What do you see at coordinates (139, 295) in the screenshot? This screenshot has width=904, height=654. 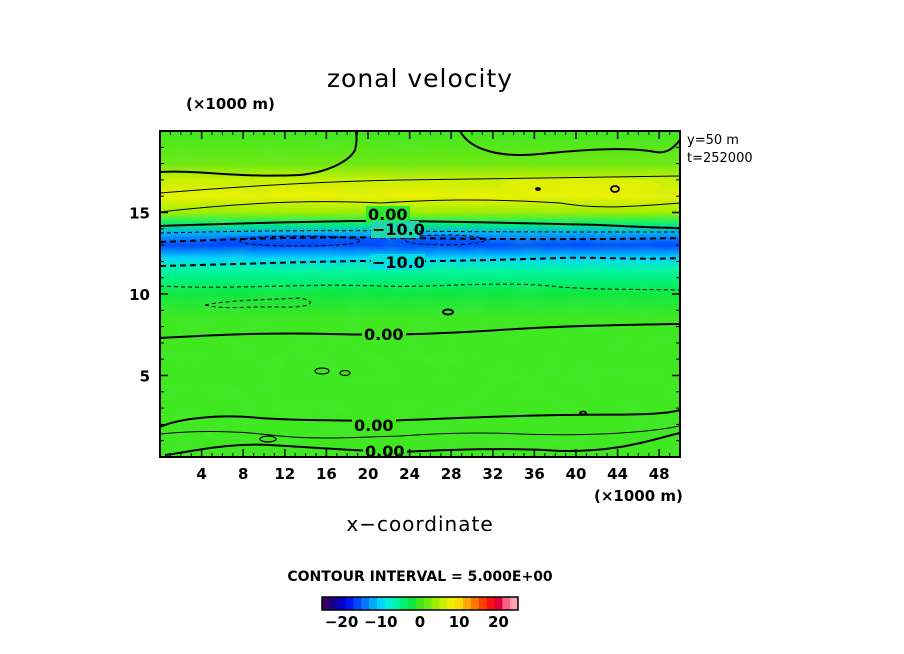 I see `y-tick-label: 10` at bounding box center [139, 295].